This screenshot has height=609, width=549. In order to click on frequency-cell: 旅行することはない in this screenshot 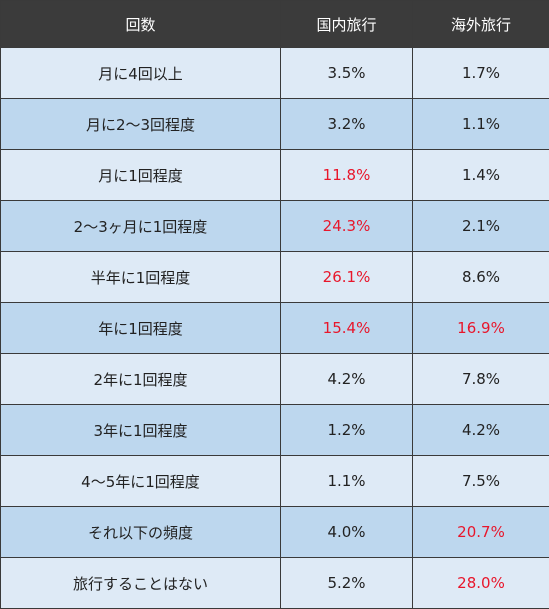, I will do `click(141, 583)`.